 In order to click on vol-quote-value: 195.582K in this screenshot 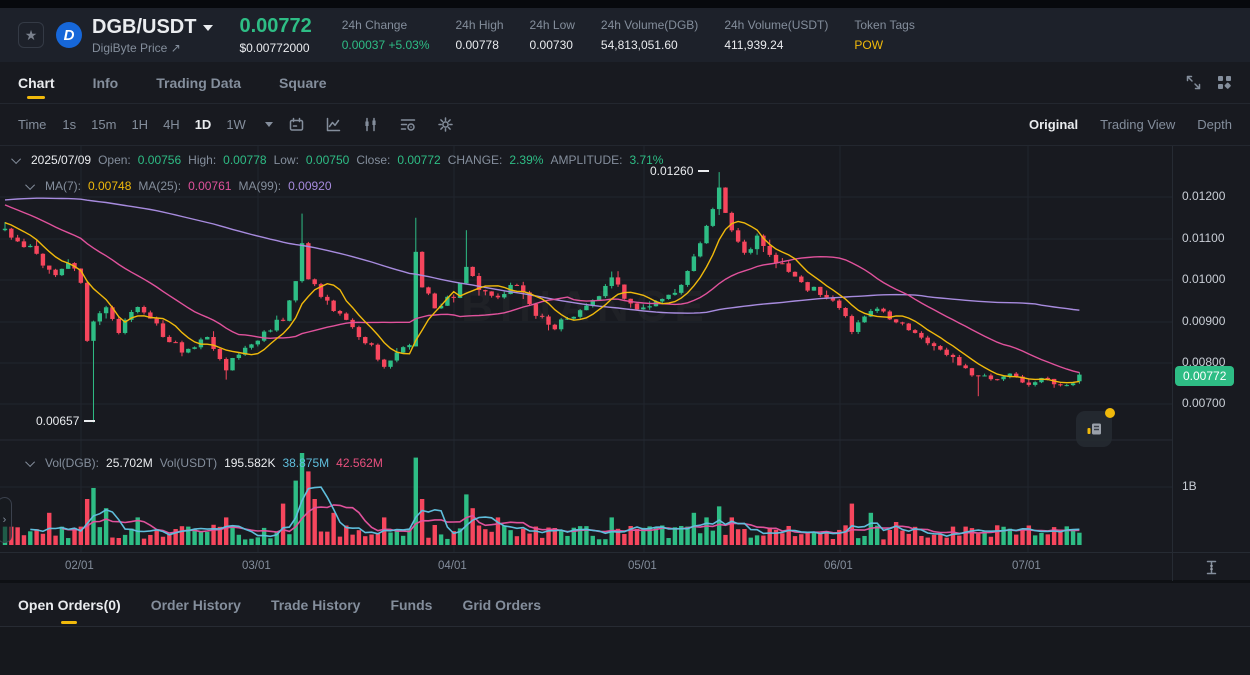, I will do `click(250, 463)`.